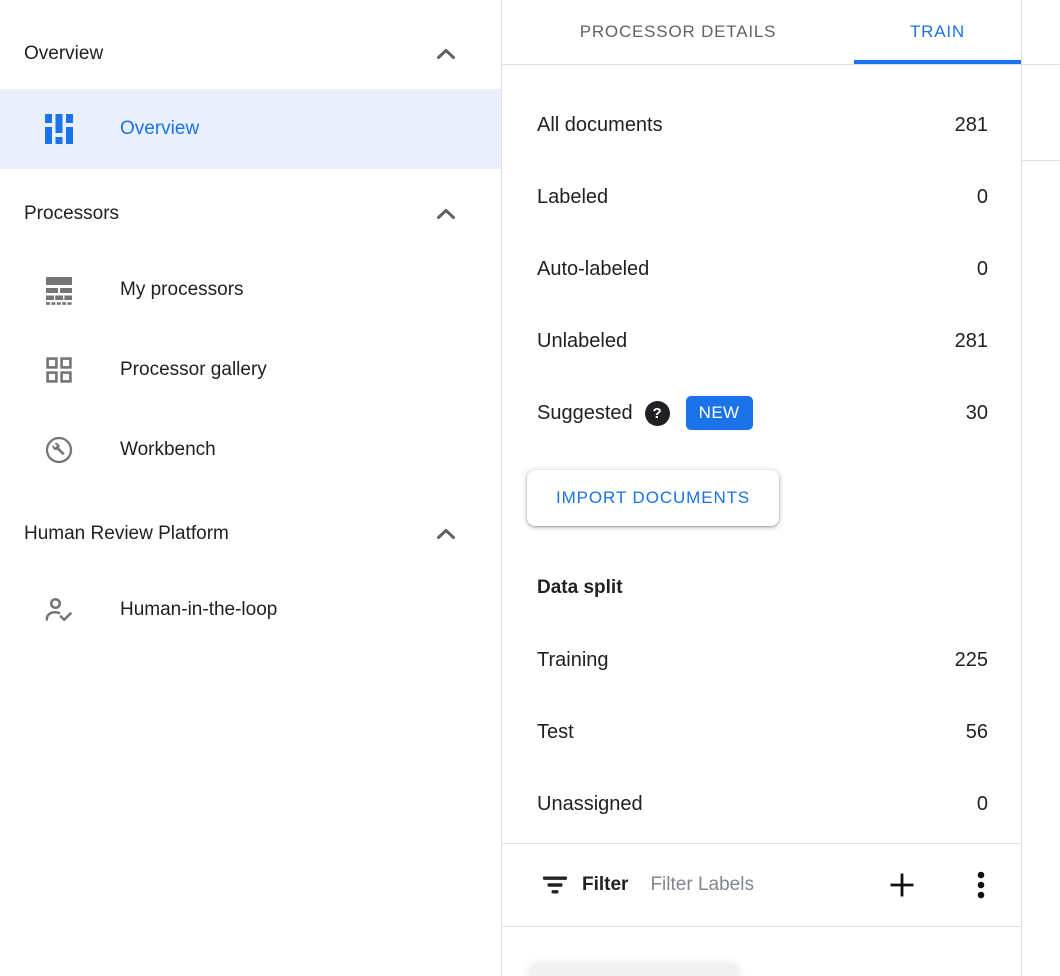 Image resolution: width=1060 pixels, height=976 pixels. Describe the element at coordinates (761, 413) in the screenshot. I see `stat-row-suggested: Suggested ? NEW 30` at that location.